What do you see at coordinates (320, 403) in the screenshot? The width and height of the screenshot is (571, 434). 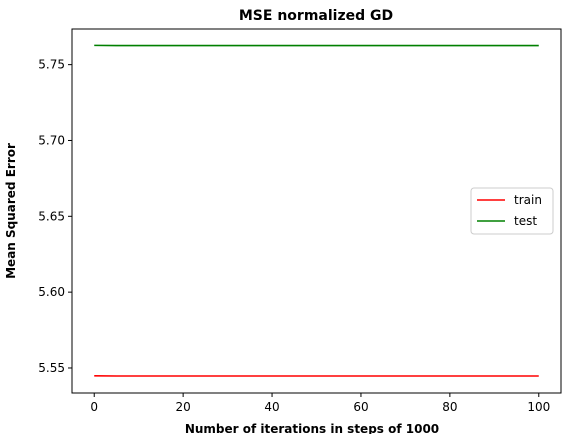 I see `x-axis-ticks: 0 20 40 60 80 100` at bounding box center [320, 403].